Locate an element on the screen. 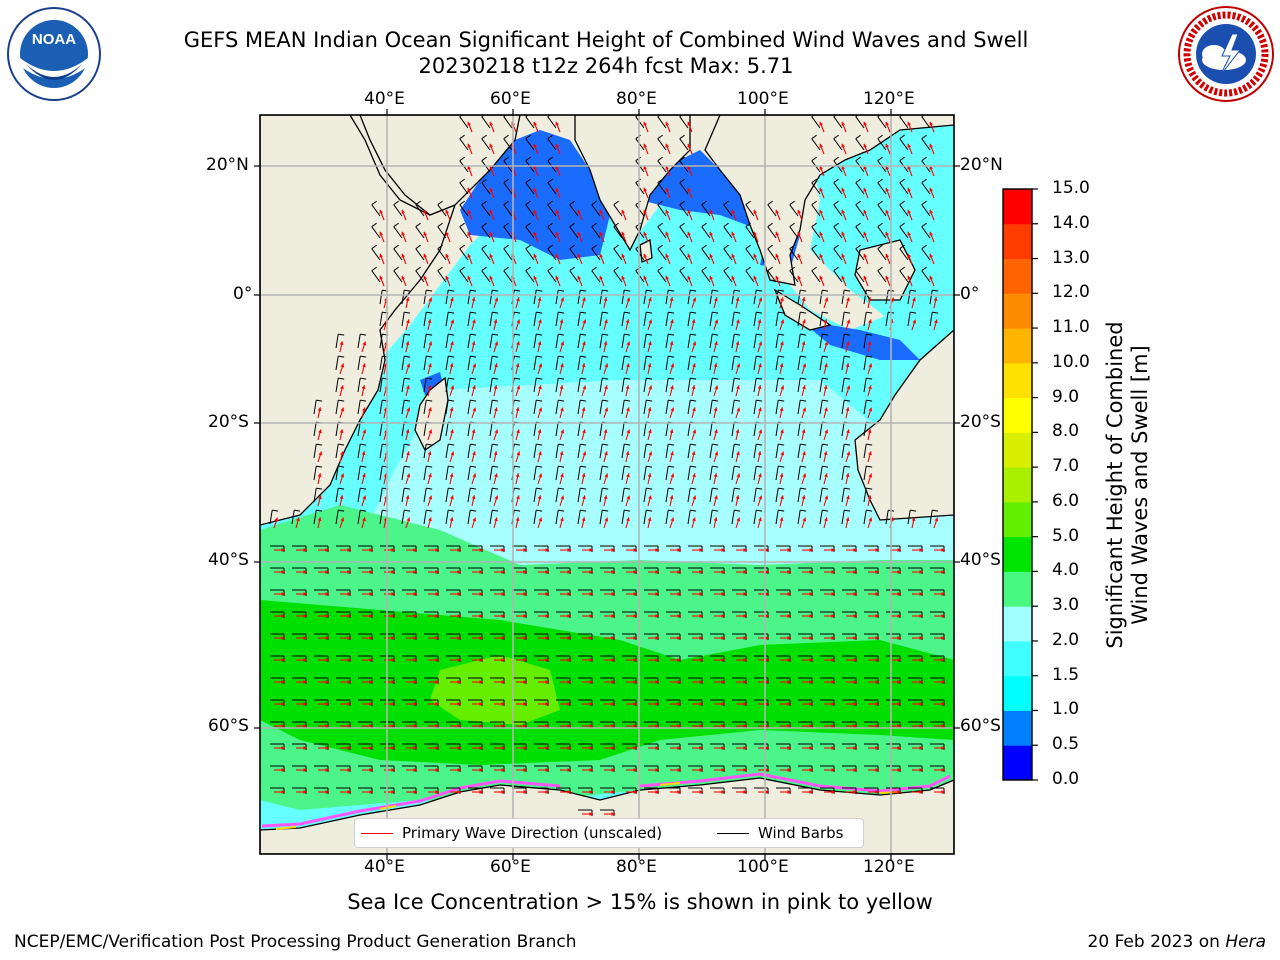 The image size is (1280, 960). legend-item-wind-barbs: Wind Barbs is located at coordinates (780, 833).